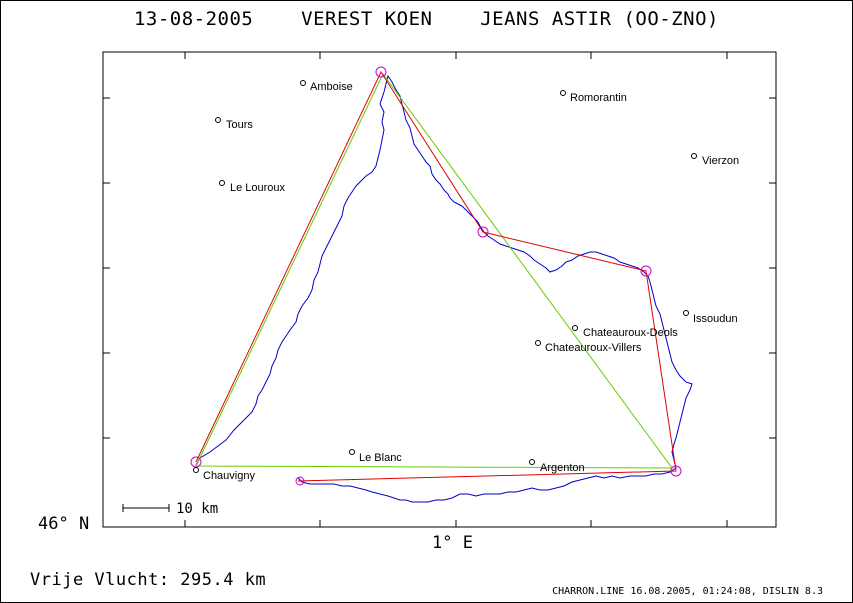 Image resolution: width=853 pixels, height=603 pixels. What do you see at coordinates (197, 509) in the screenshot?
I see `scale-bar-label: 10 km` at bounding box center [197, 509].